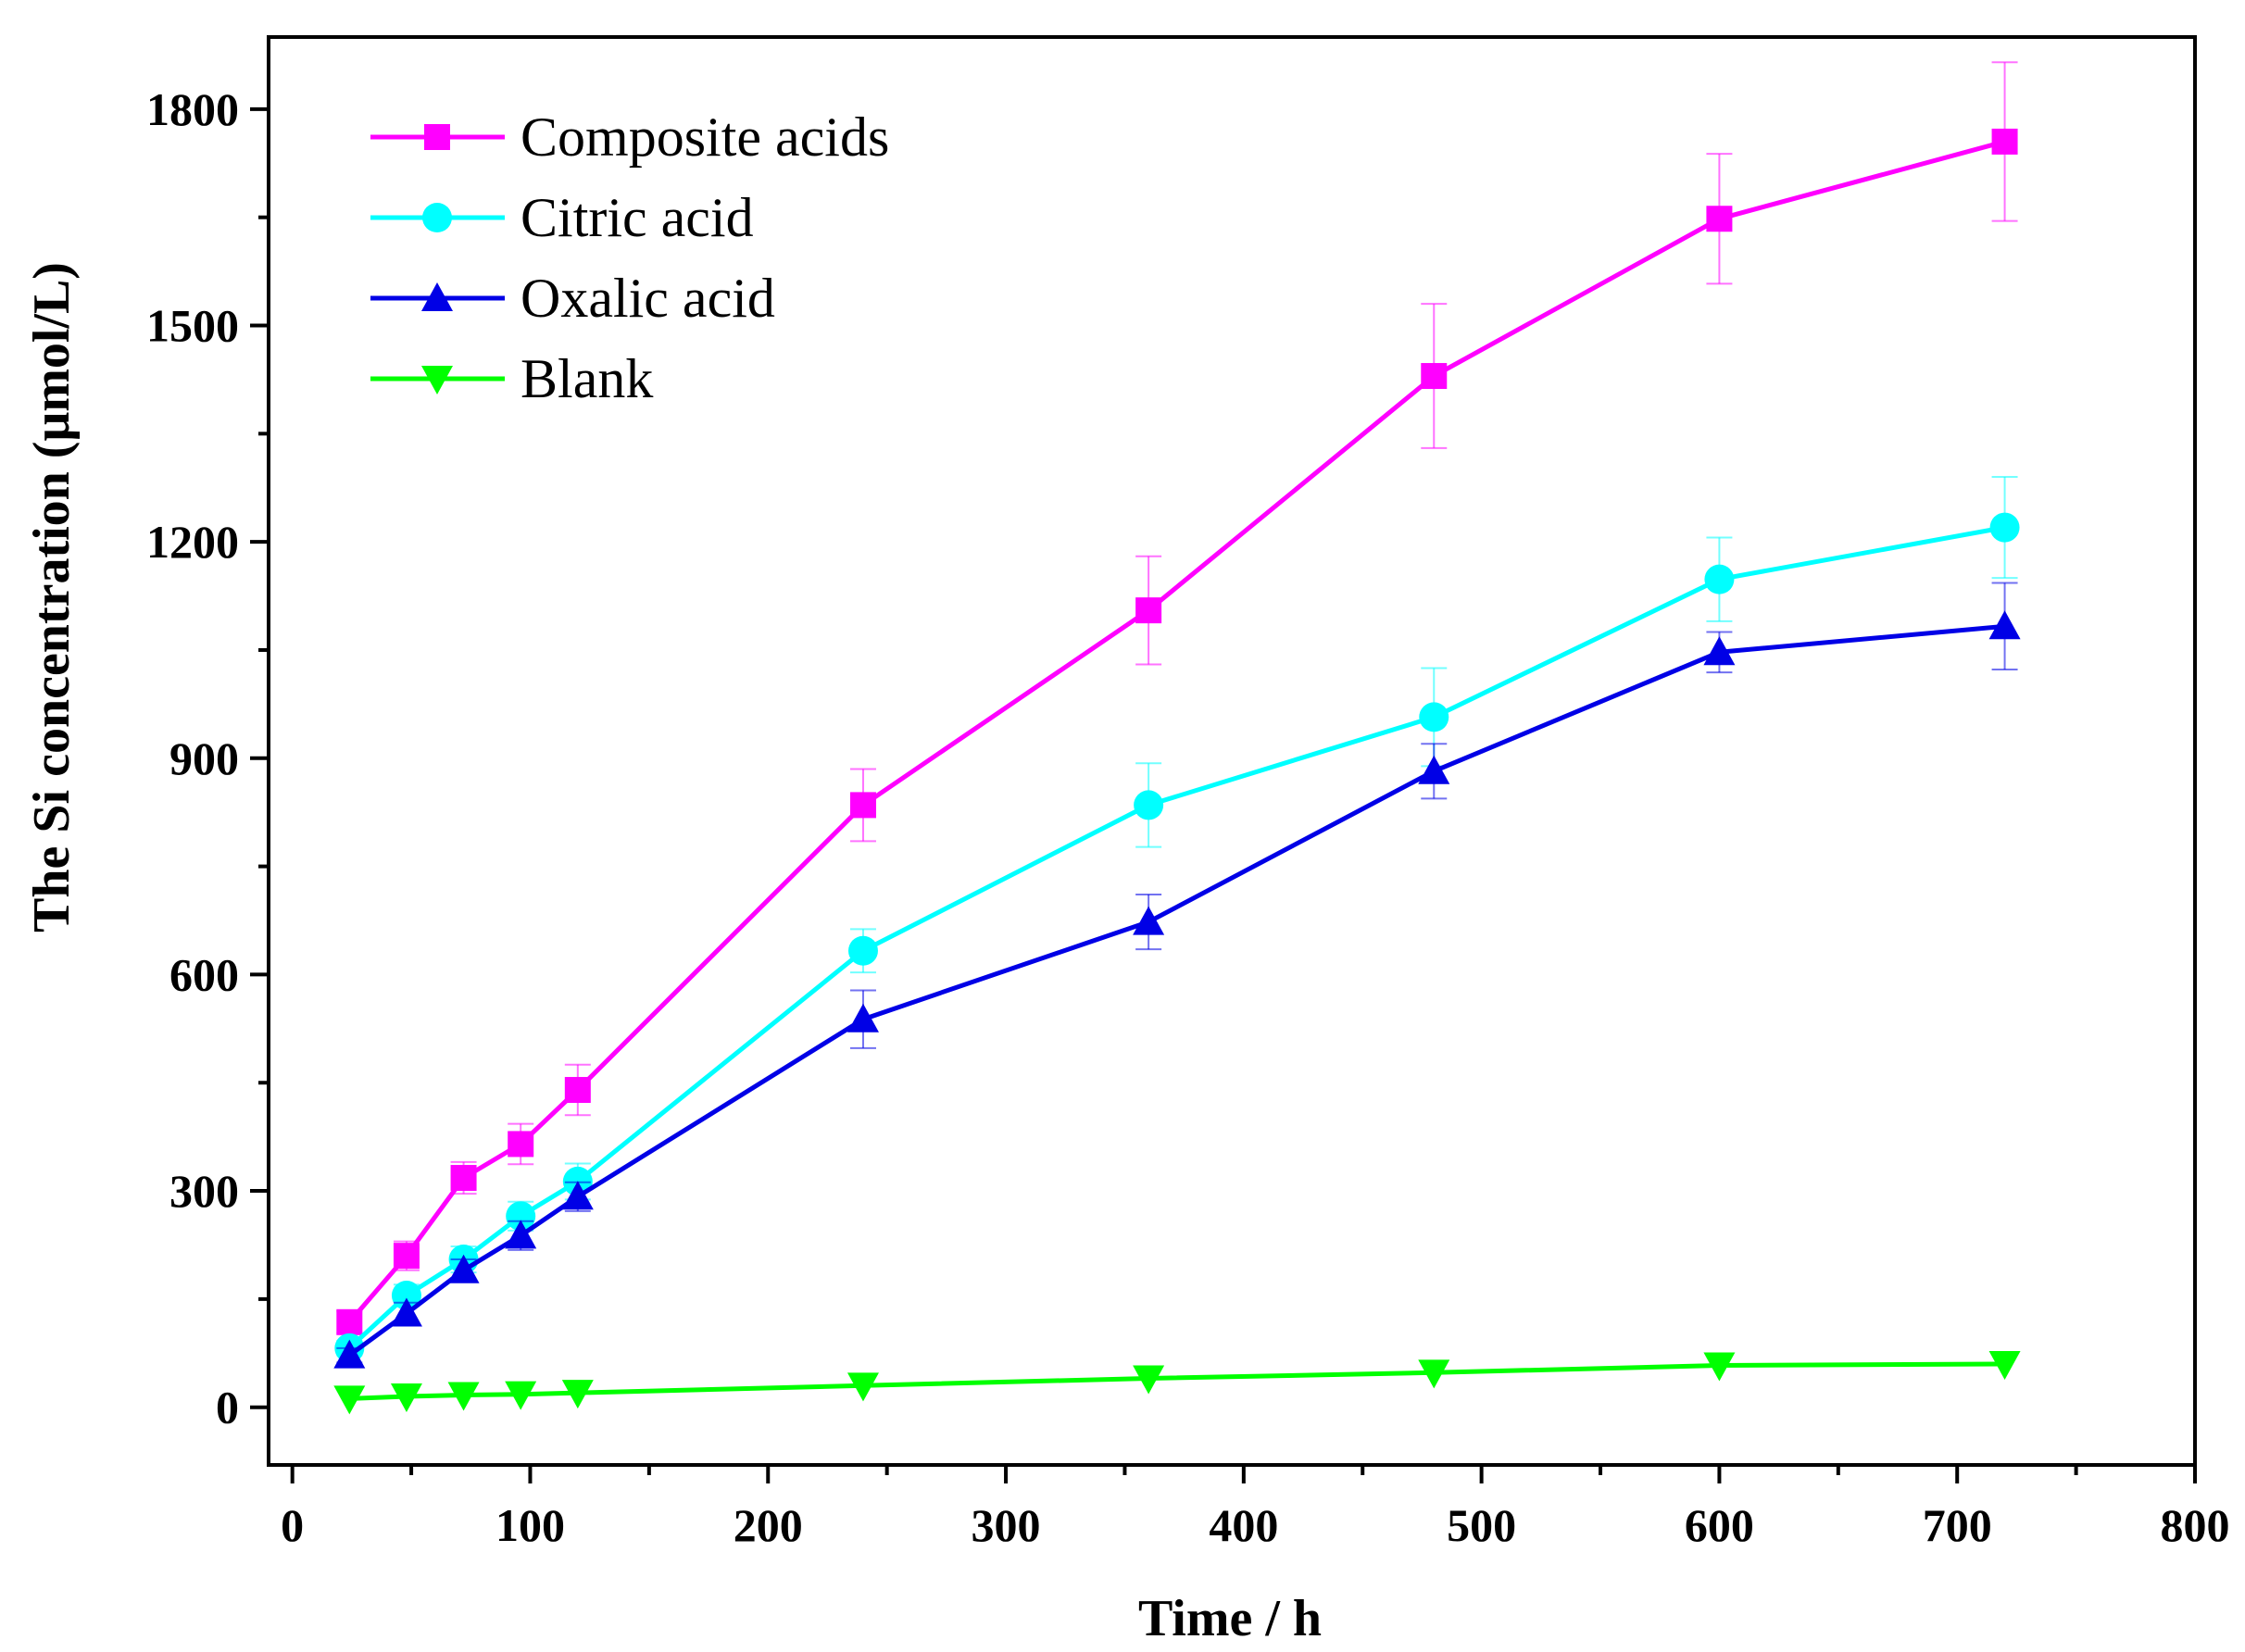 This screenshot has width=2245, height=1652. Describe the element at coordinates (2195, 1525) in the screenshot. I see `x-tick-label: 800` at that location.